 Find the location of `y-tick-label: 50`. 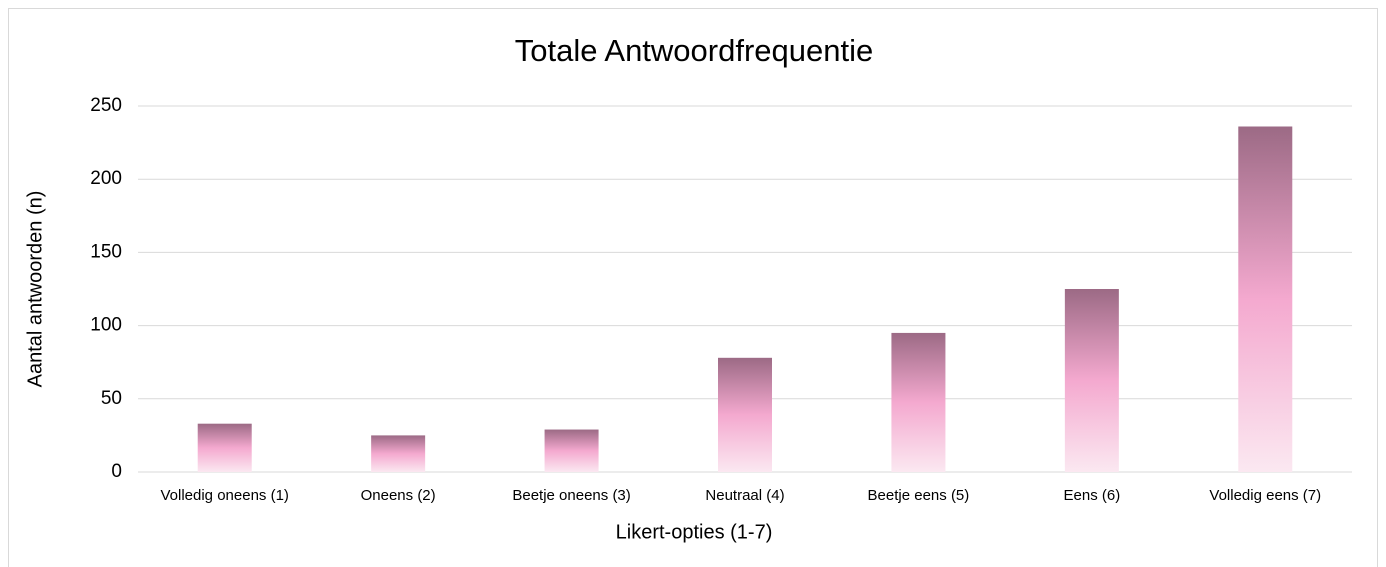

y-tick-label: 50 is located at coordinates (111, 398).